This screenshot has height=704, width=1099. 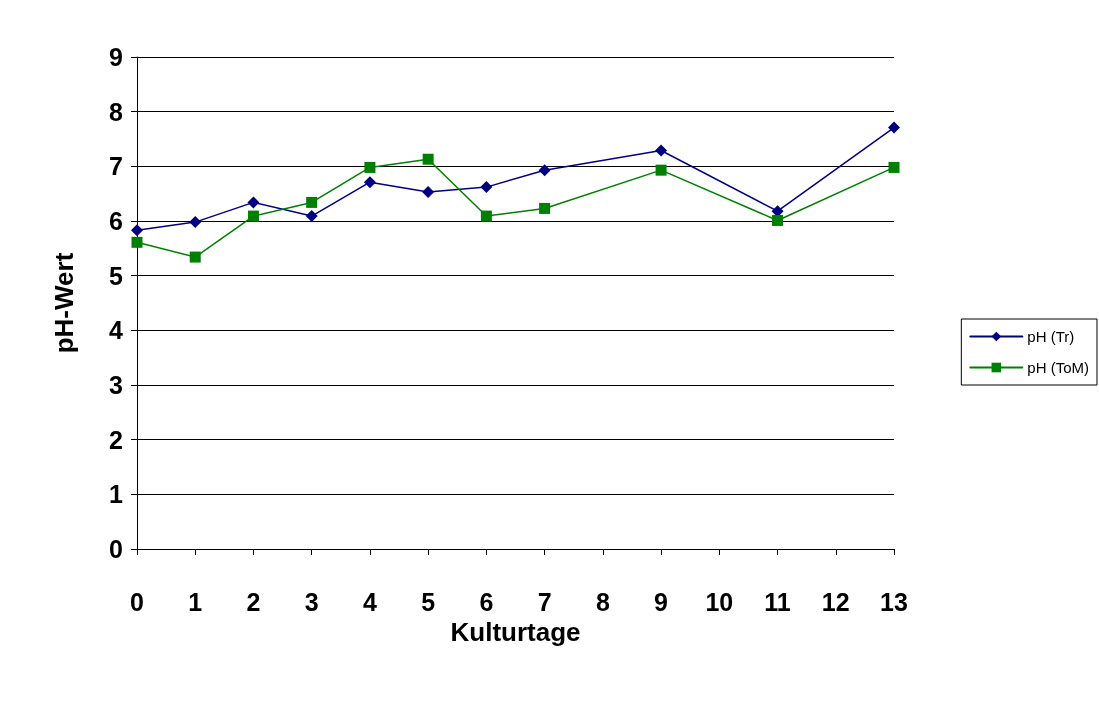 What do you see at coordinates (116, 549) in the screenshot?
I see `y-tick-label: 0` at bounding box center [116, 549].